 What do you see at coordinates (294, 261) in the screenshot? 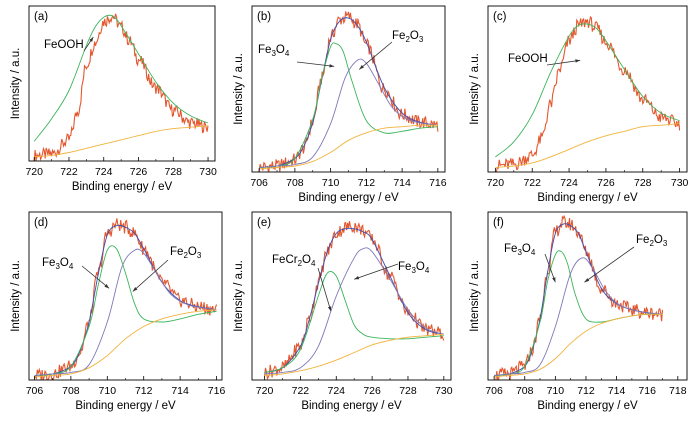
I see `annotation-fecr2o4: FeCr2O4` at bounding box center [294, 261].